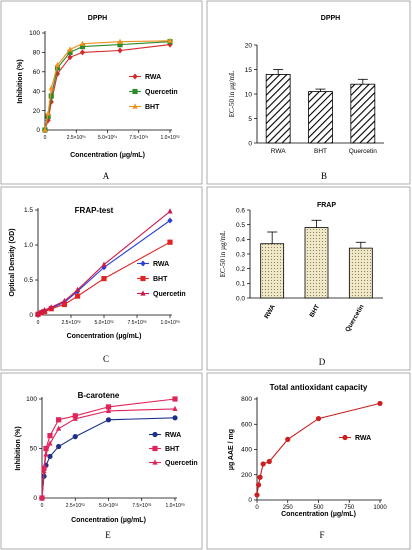  Describe the element at coordinates (240, 269) in the screenshot. I see `chart-d-y-tick-label: 0.2` at that location.